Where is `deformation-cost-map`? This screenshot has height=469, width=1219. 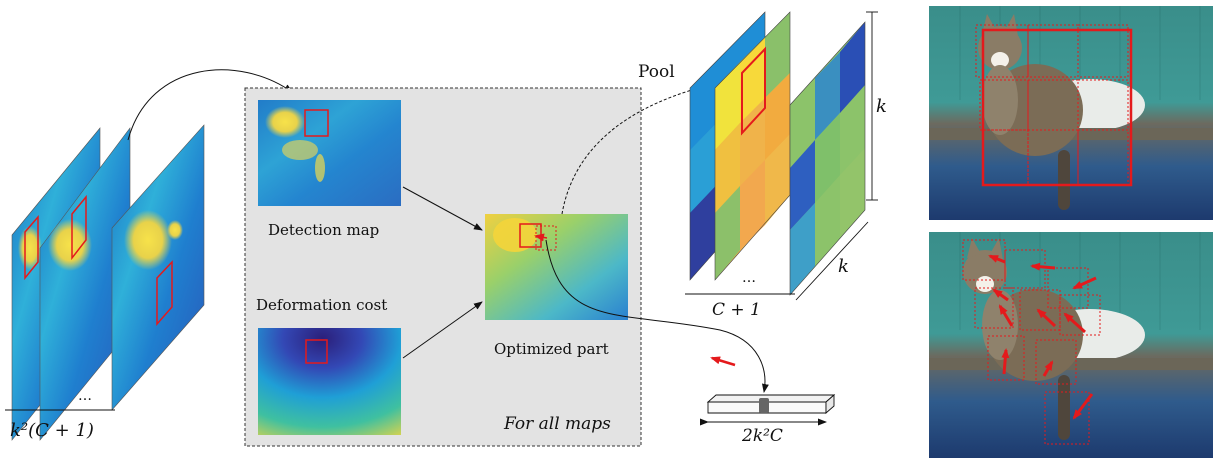 deformation-cost-map is located at coordinates (329, 381).